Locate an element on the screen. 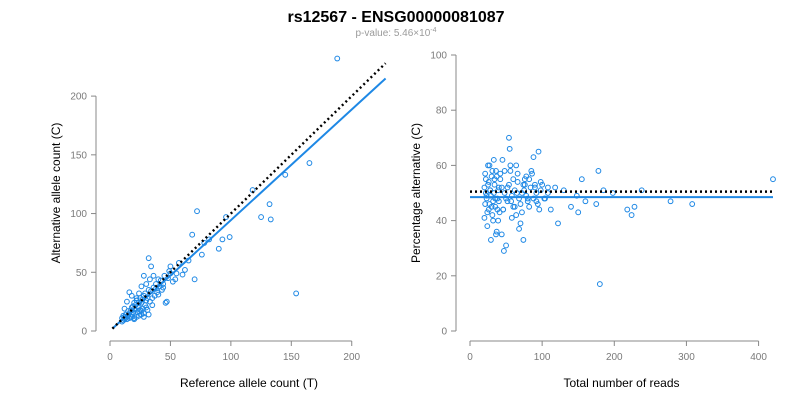  x-tick-label: 200 is located at coordinates (614, 357).